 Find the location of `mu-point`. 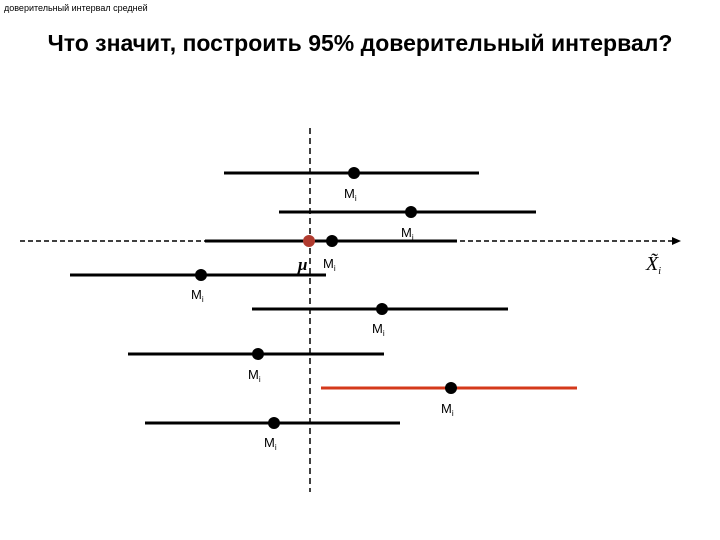

mu-point is located at coordinates (309, 241).